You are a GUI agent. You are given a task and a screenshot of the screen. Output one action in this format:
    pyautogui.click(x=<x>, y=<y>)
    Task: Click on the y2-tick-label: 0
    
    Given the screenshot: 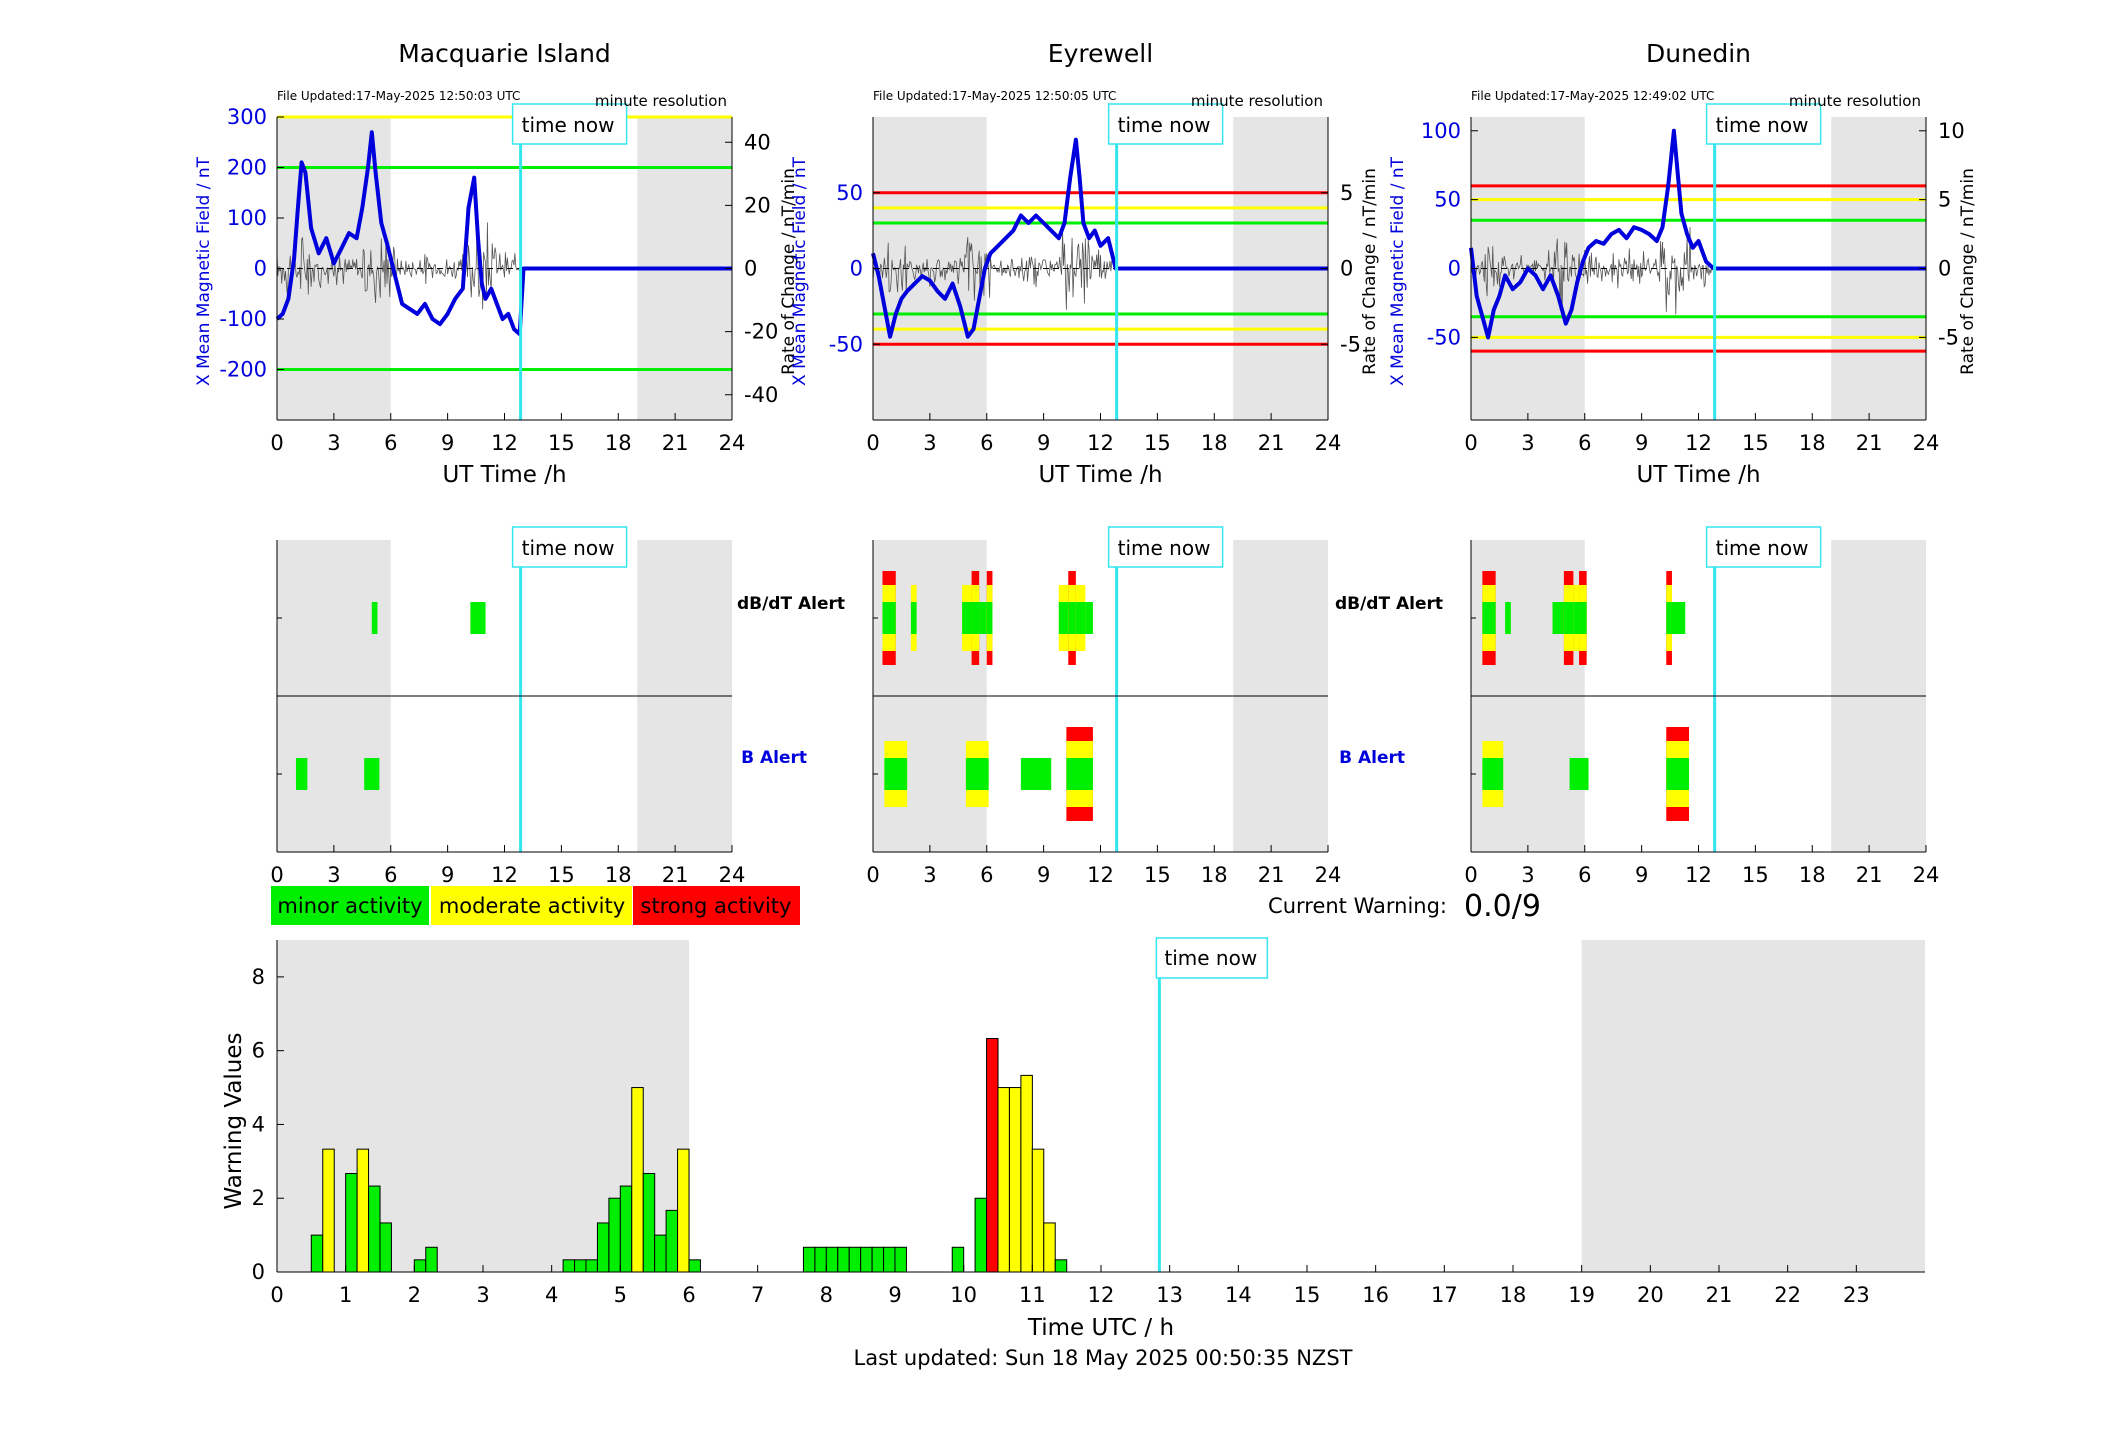 What is the action you would take?
    pyautogui.click(x=1346, y=269)
    